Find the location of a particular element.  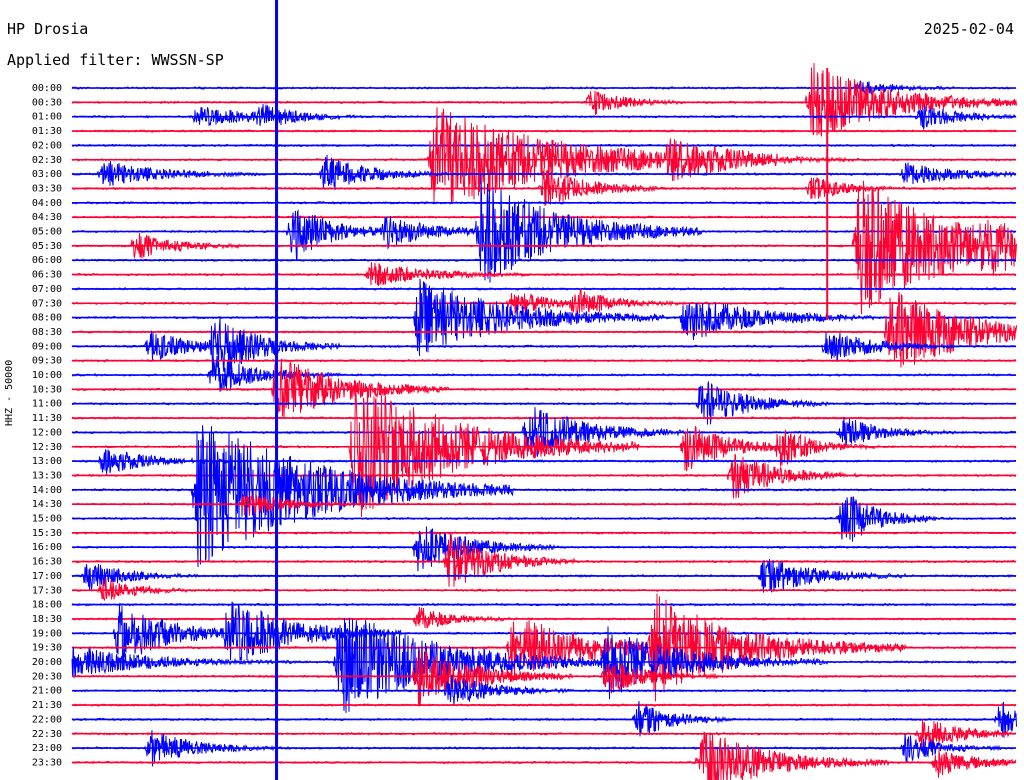

date-label: 2025-02-04 is located at coordinates (968, 29).